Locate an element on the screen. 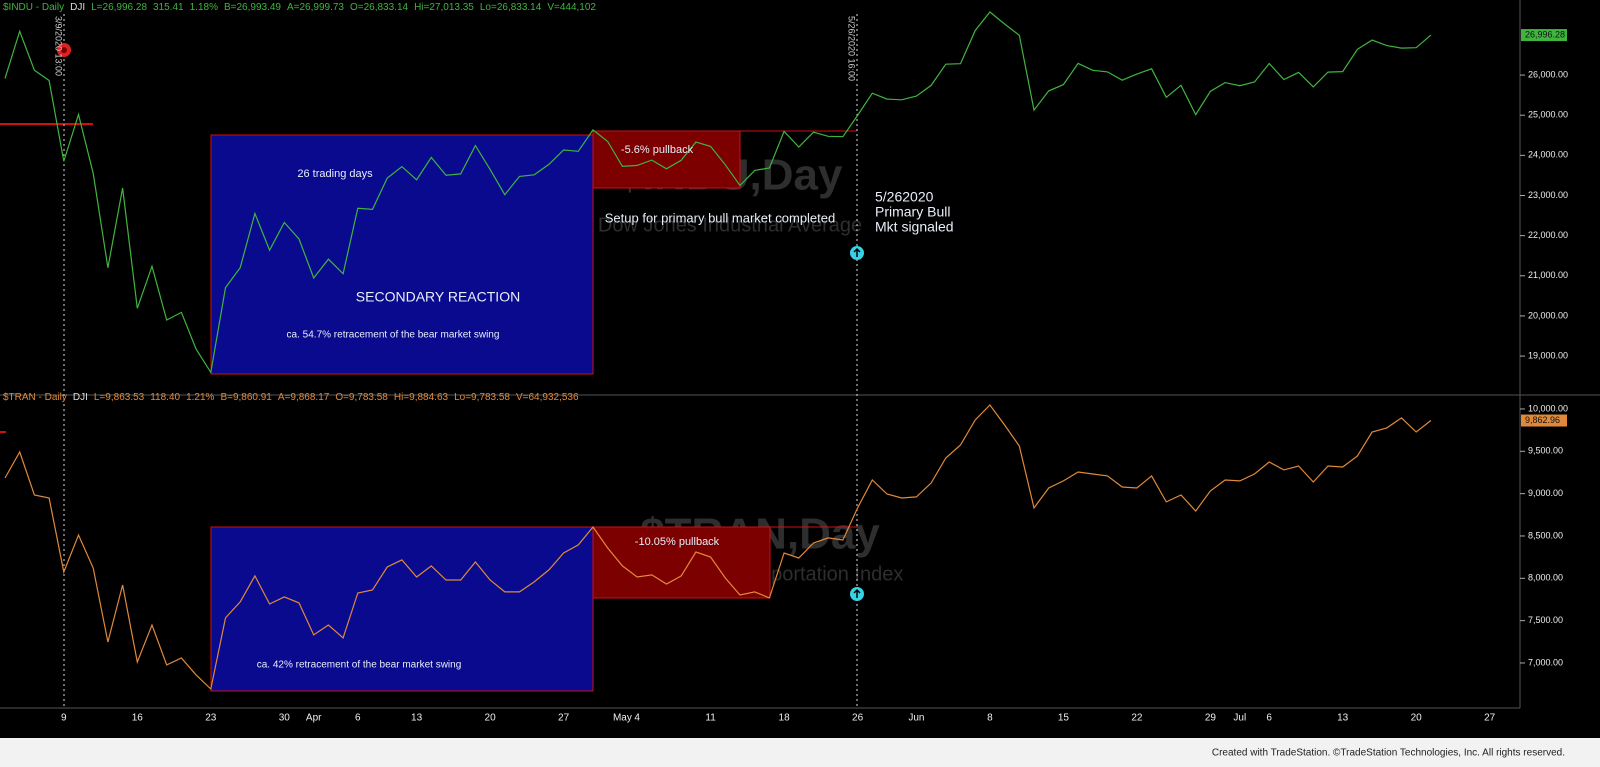 This screenshot has width=1600, height=767. y-tick-label: 7,000.00 is located at coordinates (1545, 662).